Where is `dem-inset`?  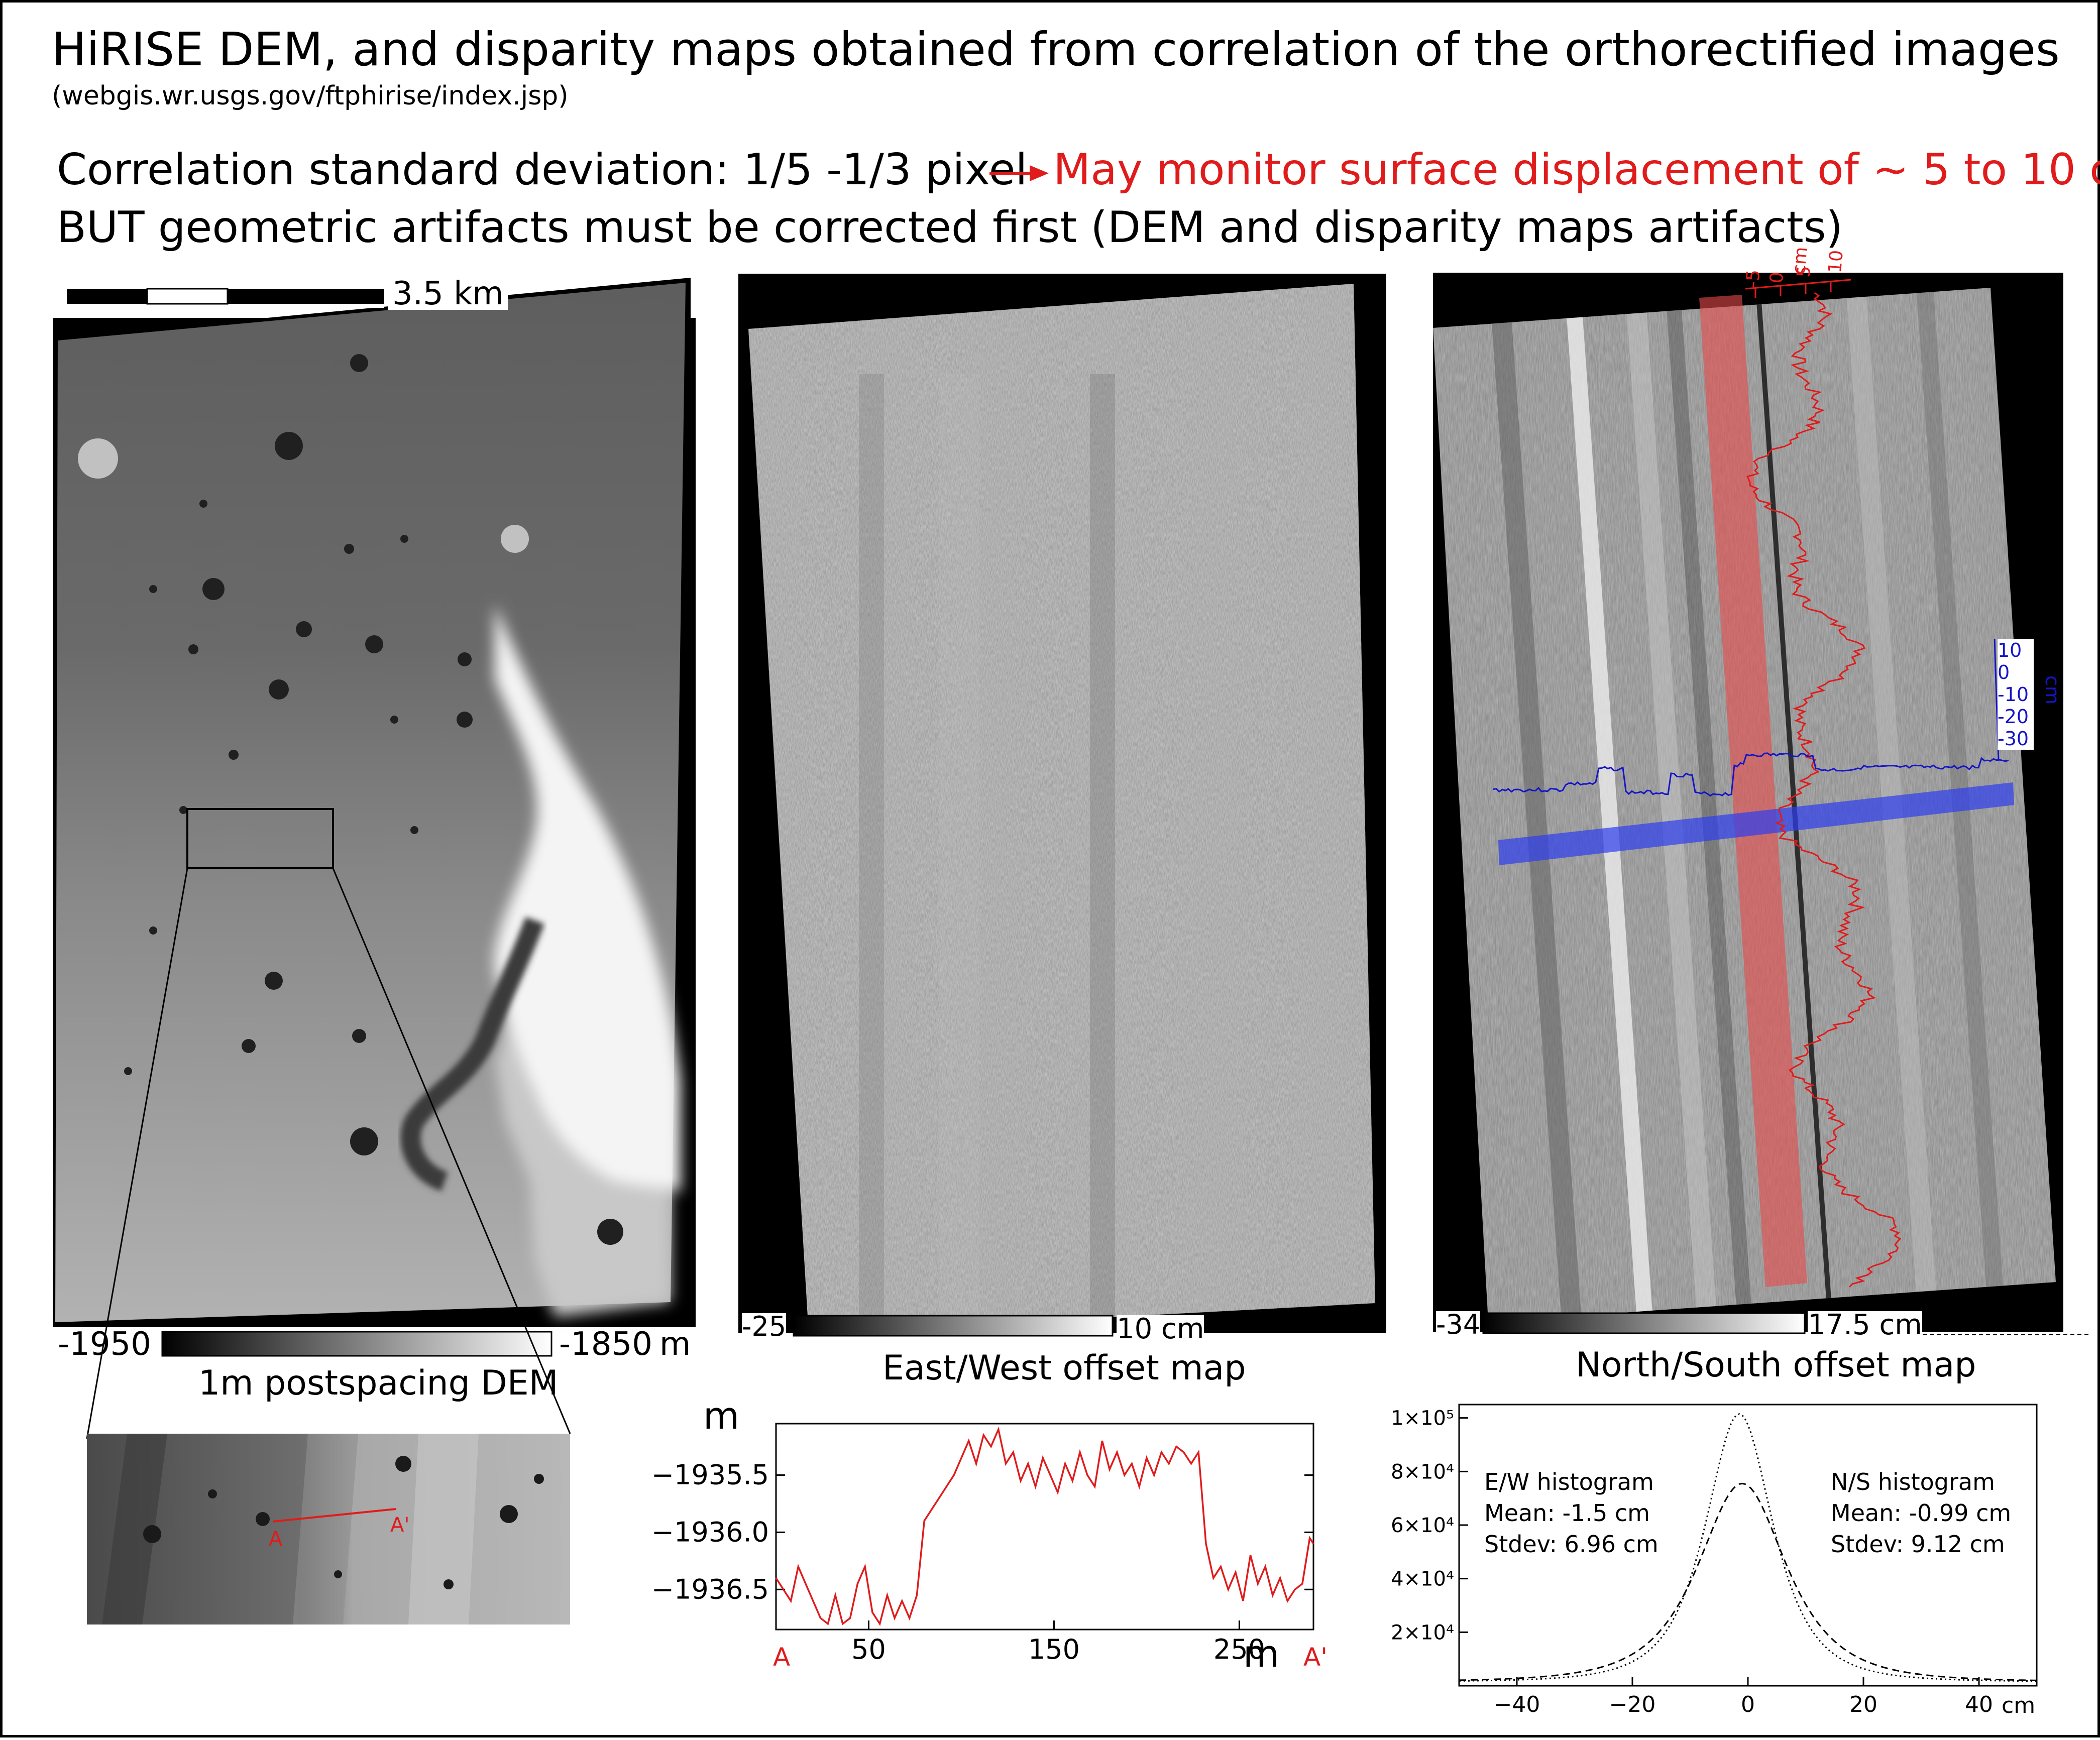 dem-inset is located at coordinates (329, 1529).